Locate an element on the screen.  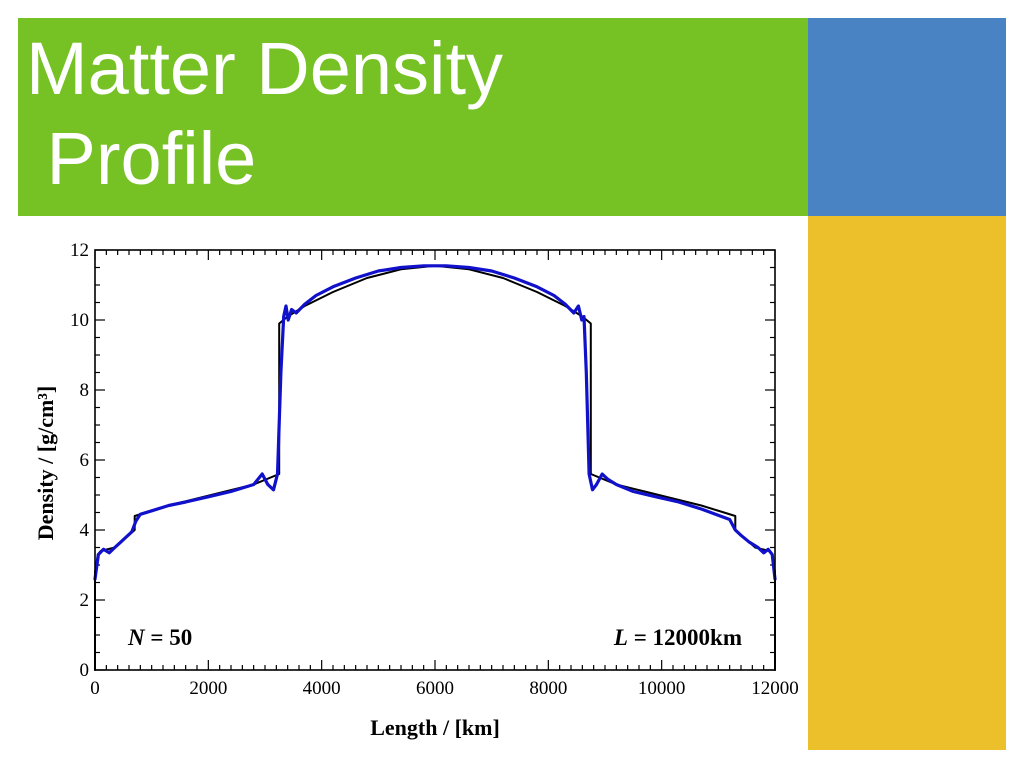
x-tick-label: 8000 is located at coordinates (548, 688).